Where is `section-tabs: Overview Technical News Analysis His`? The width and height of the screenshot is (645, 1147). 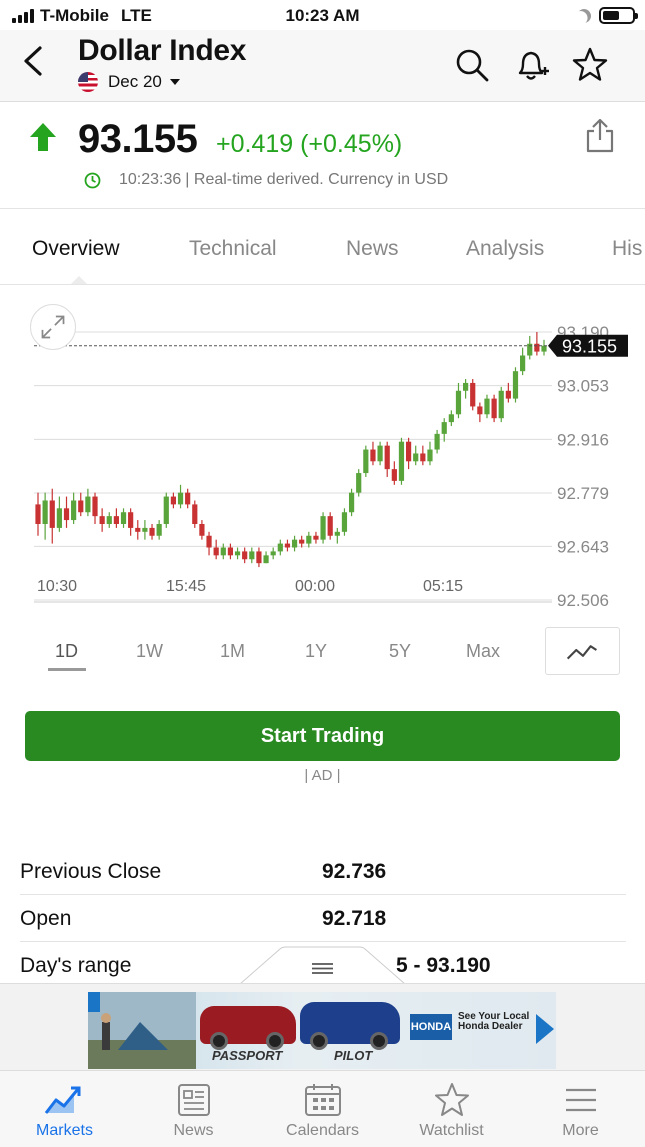 section-tabs: Overview Technical News Analysis His is located at coordinates (322, 247).